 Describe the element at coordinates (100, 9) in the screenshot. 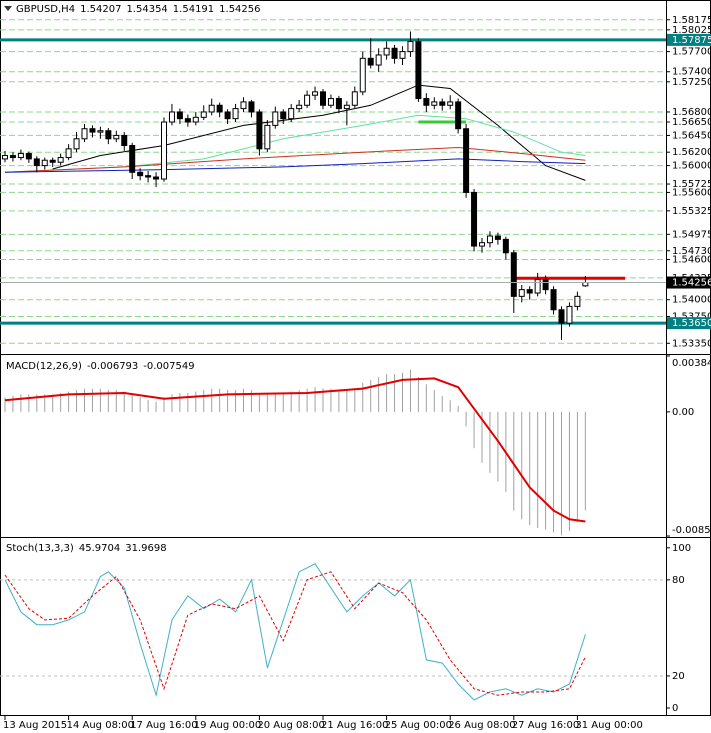

I see `panel-header: 1.54207` at that location.